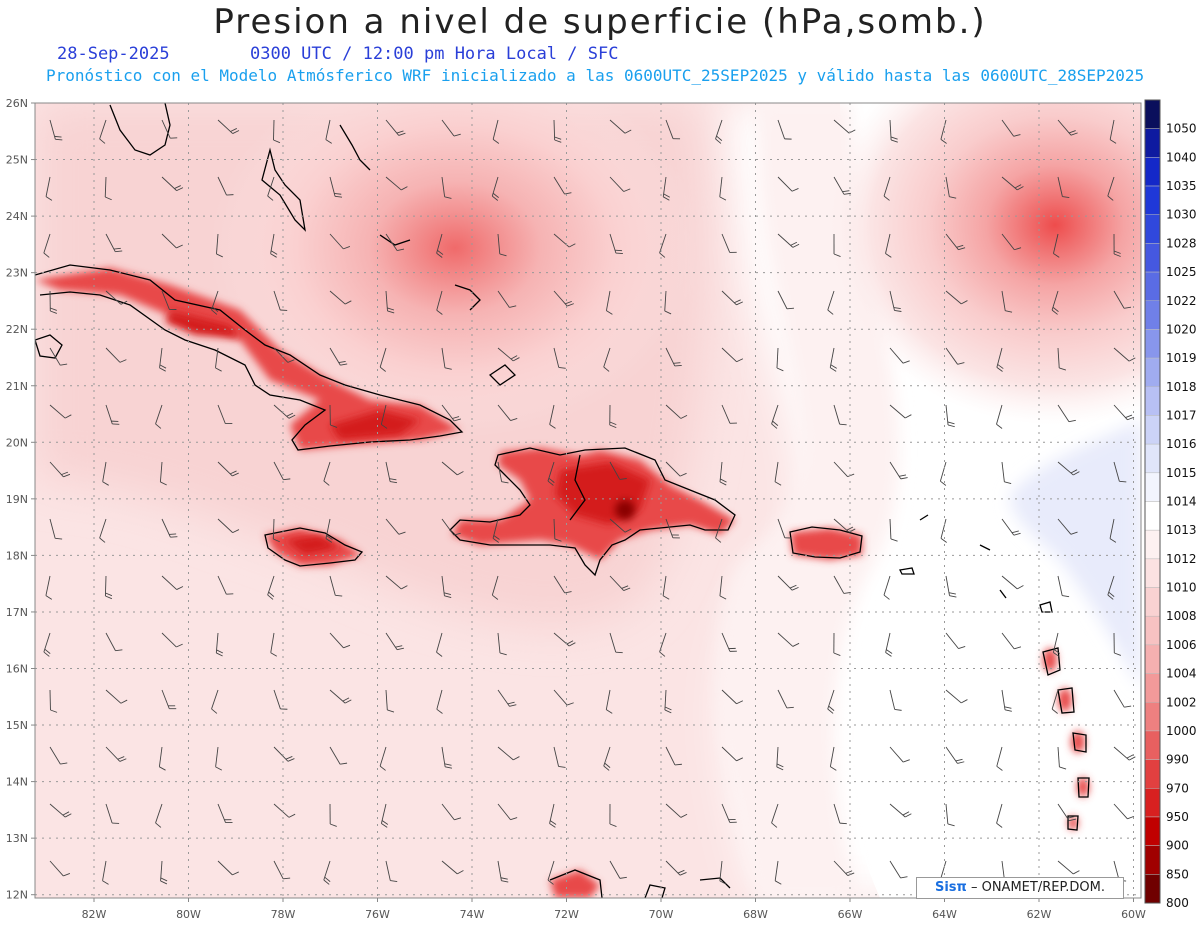 This screenshot has height=927, width=1200. What do you see at coordinates (17, 725) in the screenshot?
I see `latitude-label: 15N` at bounding box center [17, 725].